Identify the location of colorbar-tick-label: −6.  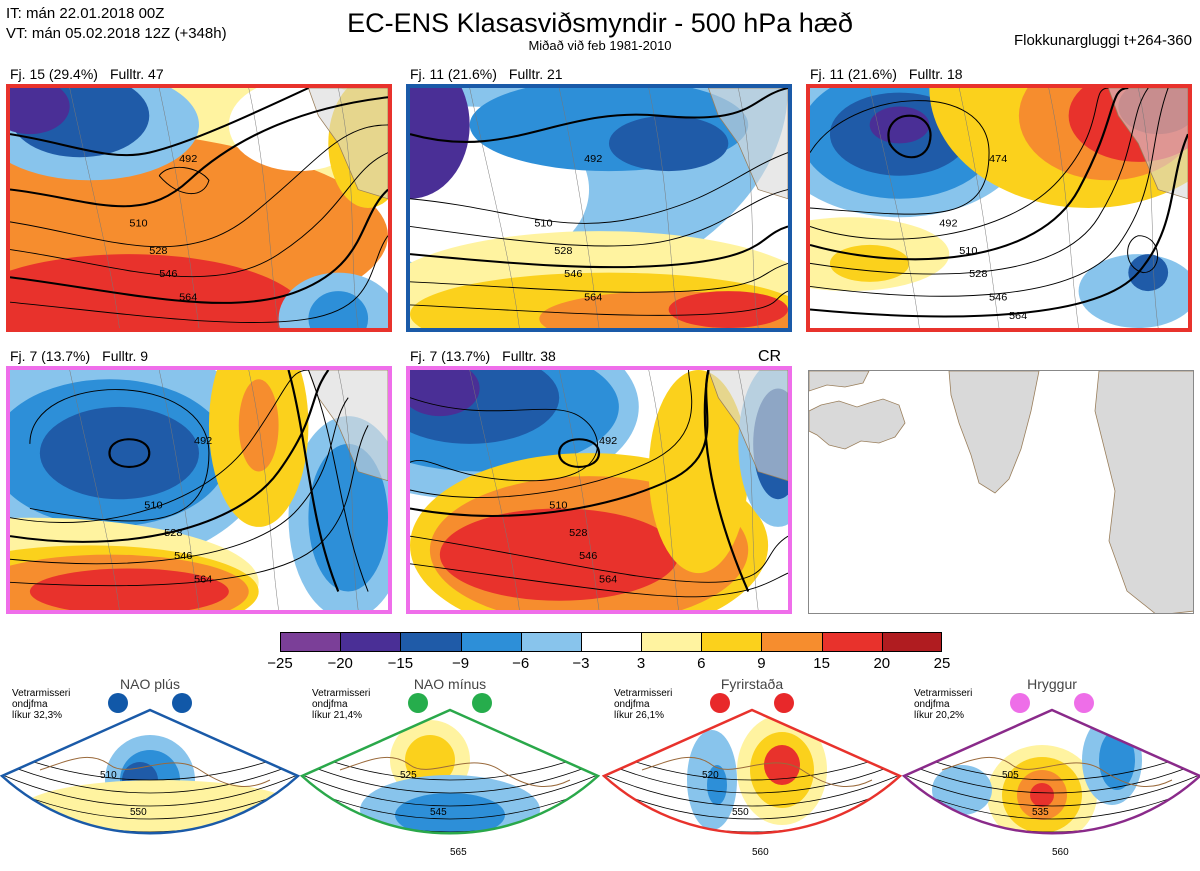
(521, 663).